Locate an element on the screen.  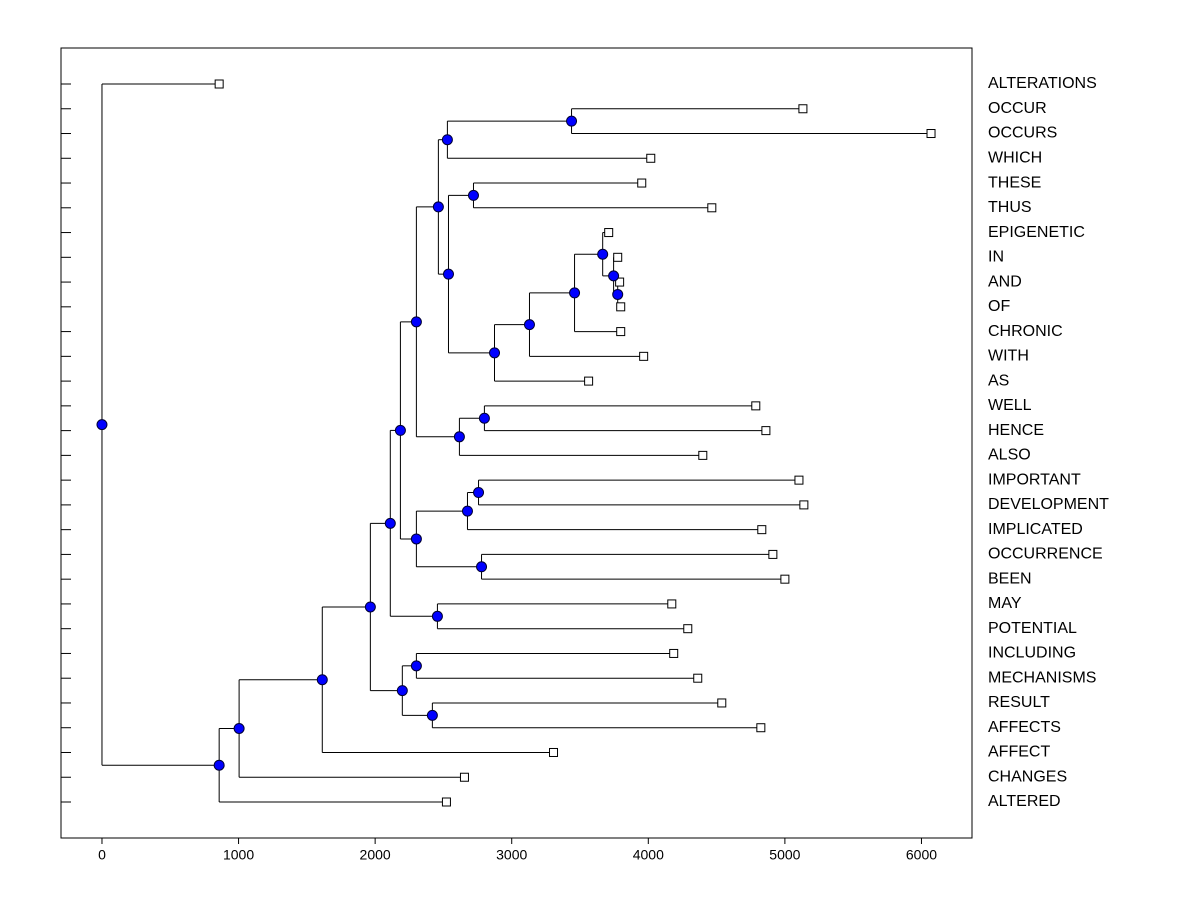
leaf-label: MAY is located at coordinates (1005, 603).